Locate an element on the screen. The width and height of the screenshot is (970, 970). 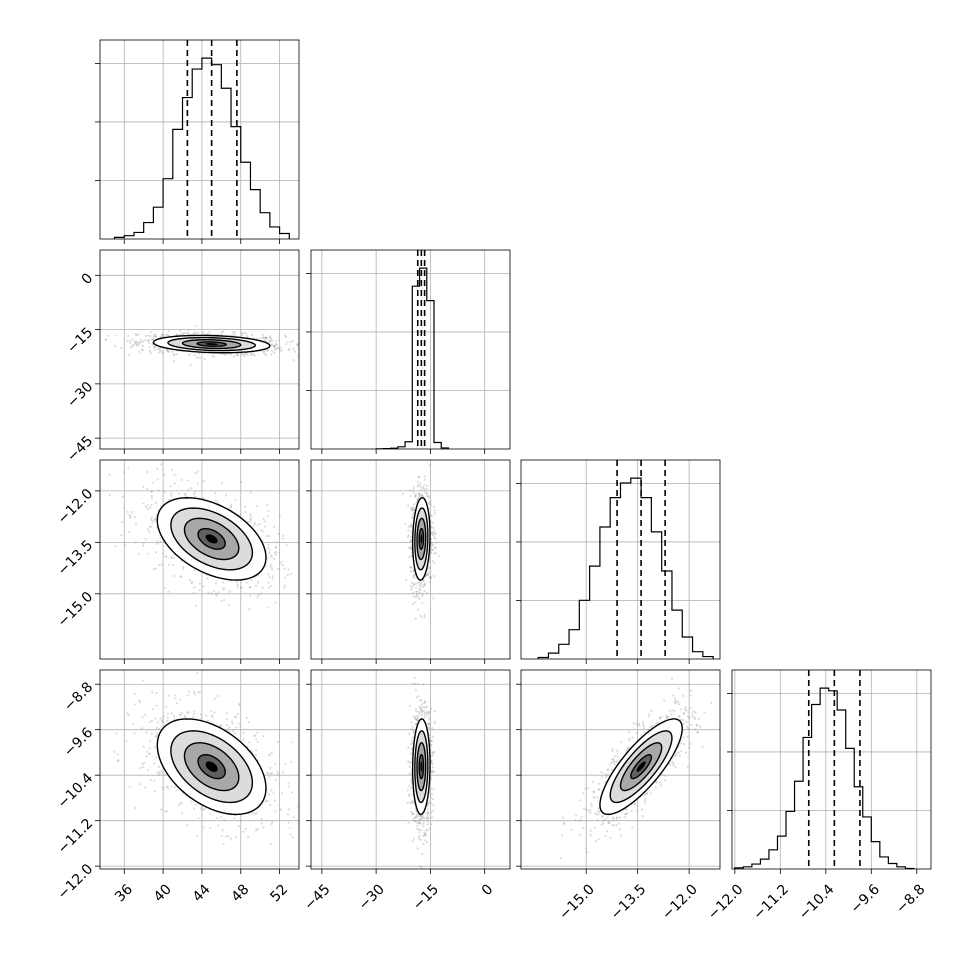
contour-line is located at coordinates (421, 539).